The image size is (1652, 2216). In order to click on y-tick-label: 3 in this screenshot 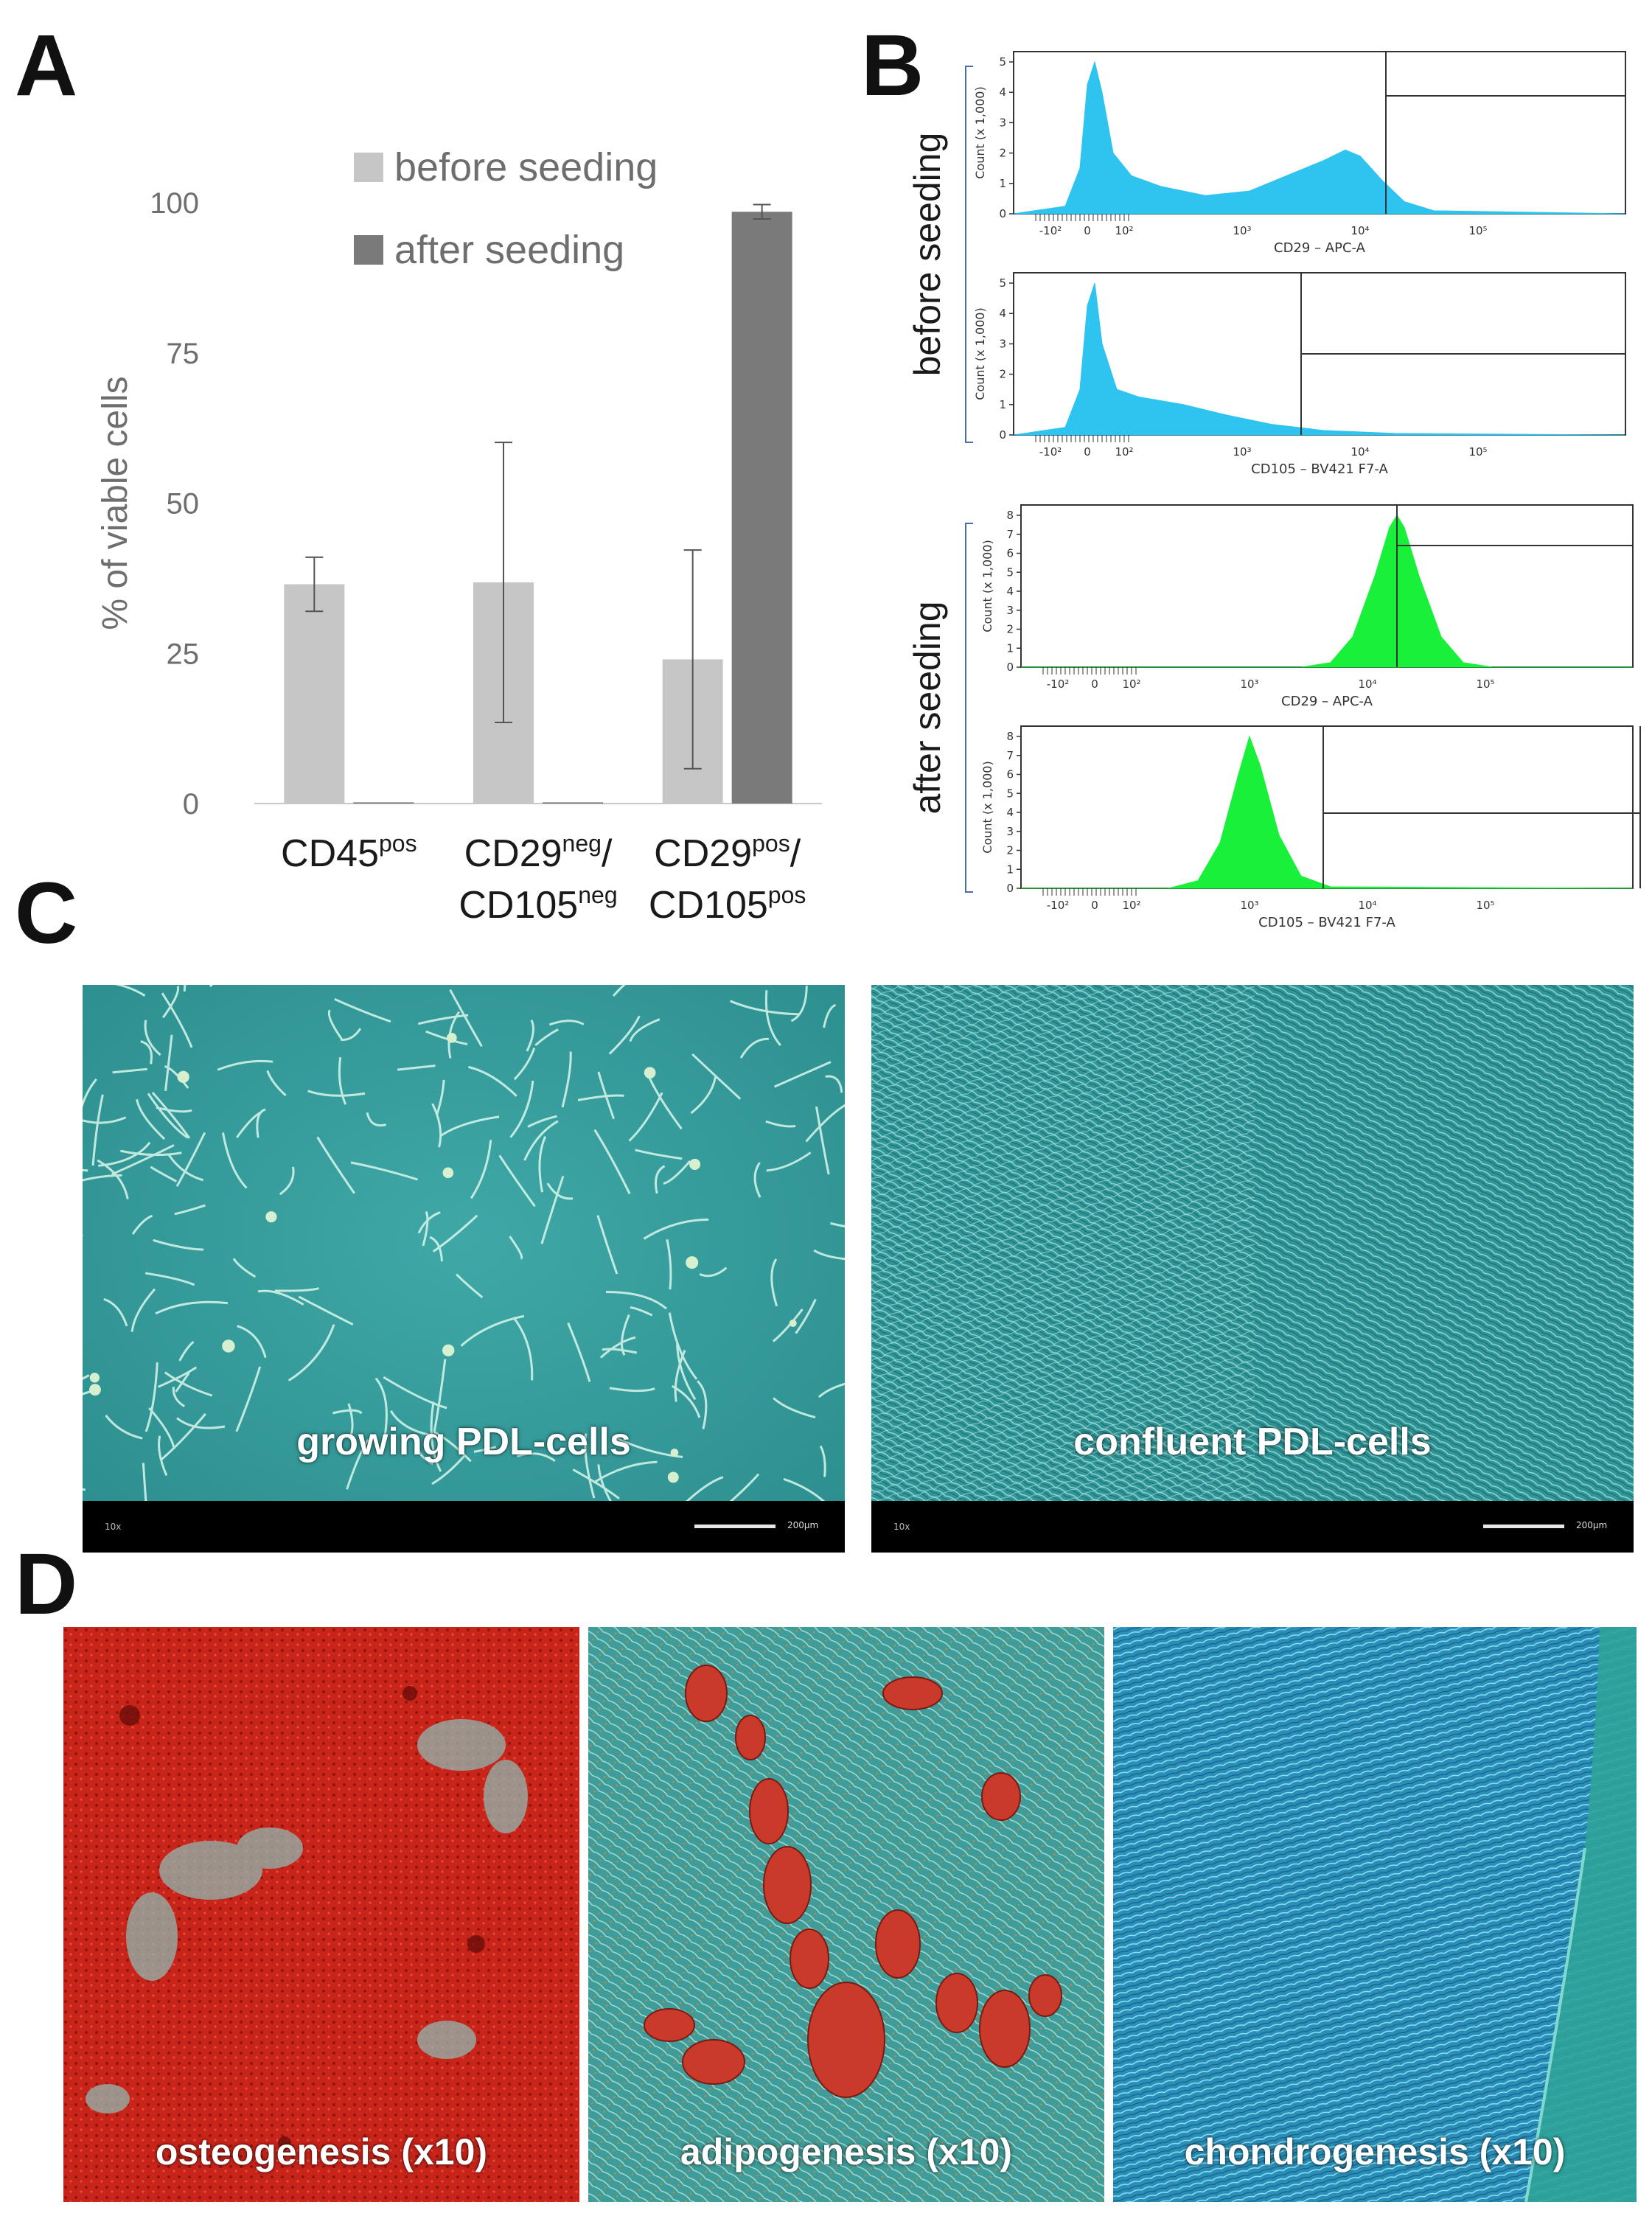, I will do `click(1002, 123)`.